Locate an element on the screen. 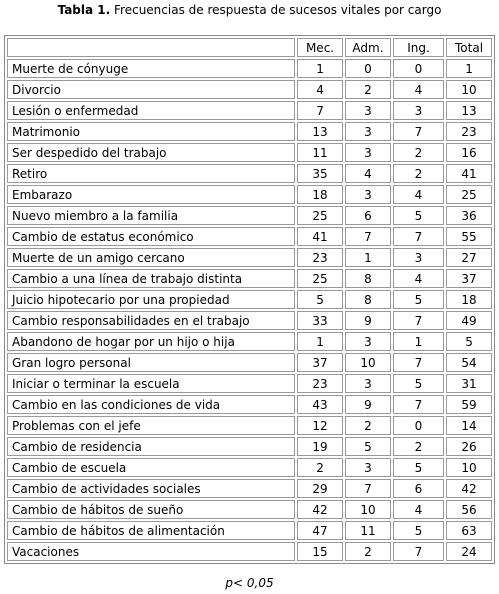  footnote: p< 0,05 is located at coordinates (249, 583).